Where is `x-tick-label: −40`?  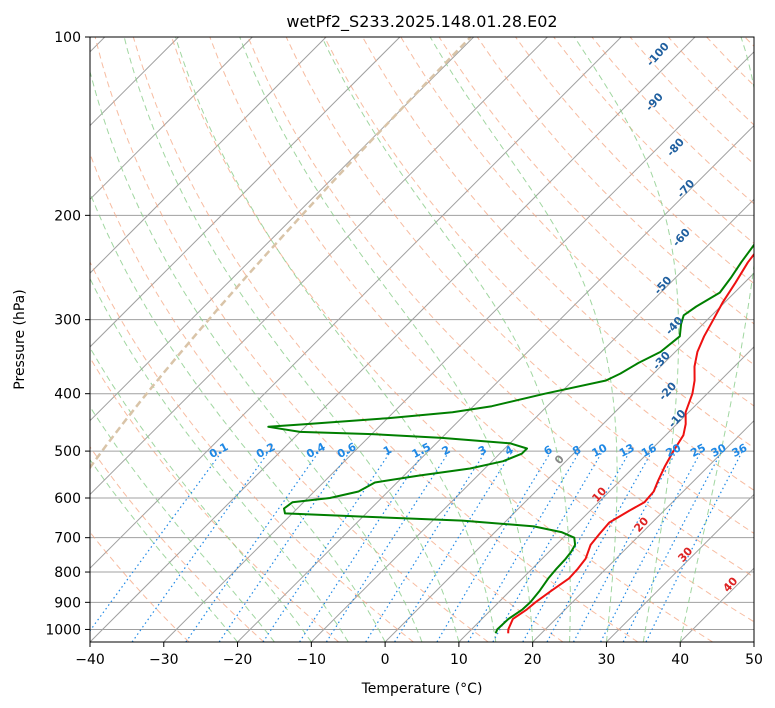 x-tick-label: −40 is located at coordinates (90, 660).